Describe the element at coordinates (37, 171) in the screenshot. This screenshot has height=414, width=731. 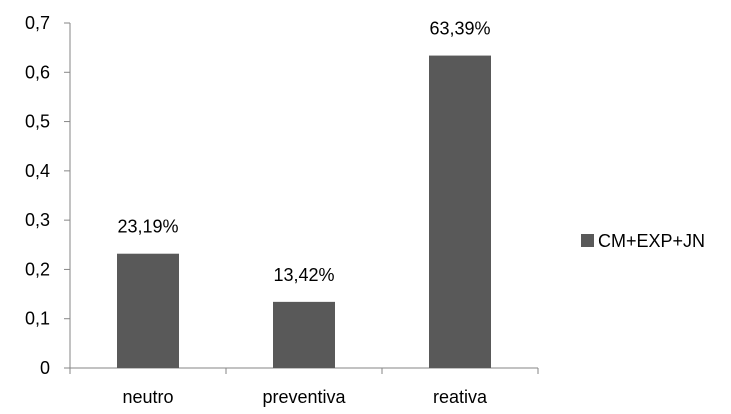
I see `y-tick-label: 0,4` at that location.